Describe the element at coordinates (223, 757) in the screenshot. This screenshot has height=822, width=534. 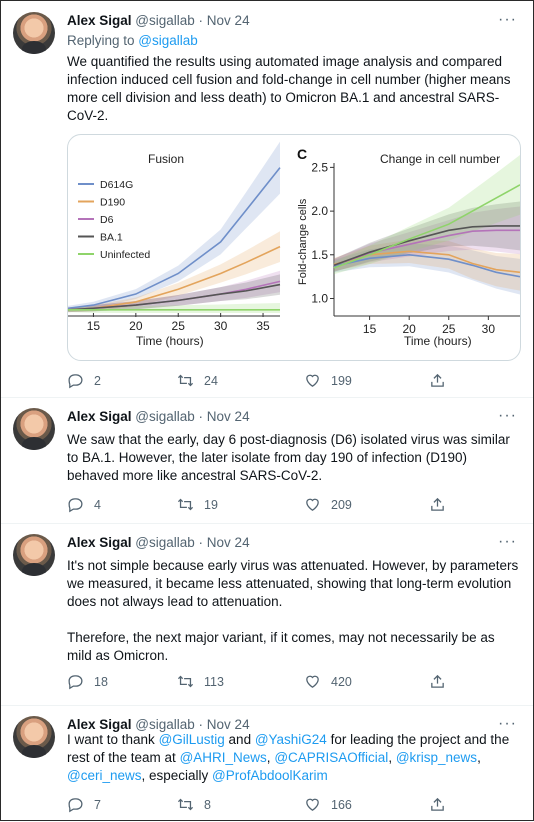
I see `mention-link: @AHRI_News` at that location.